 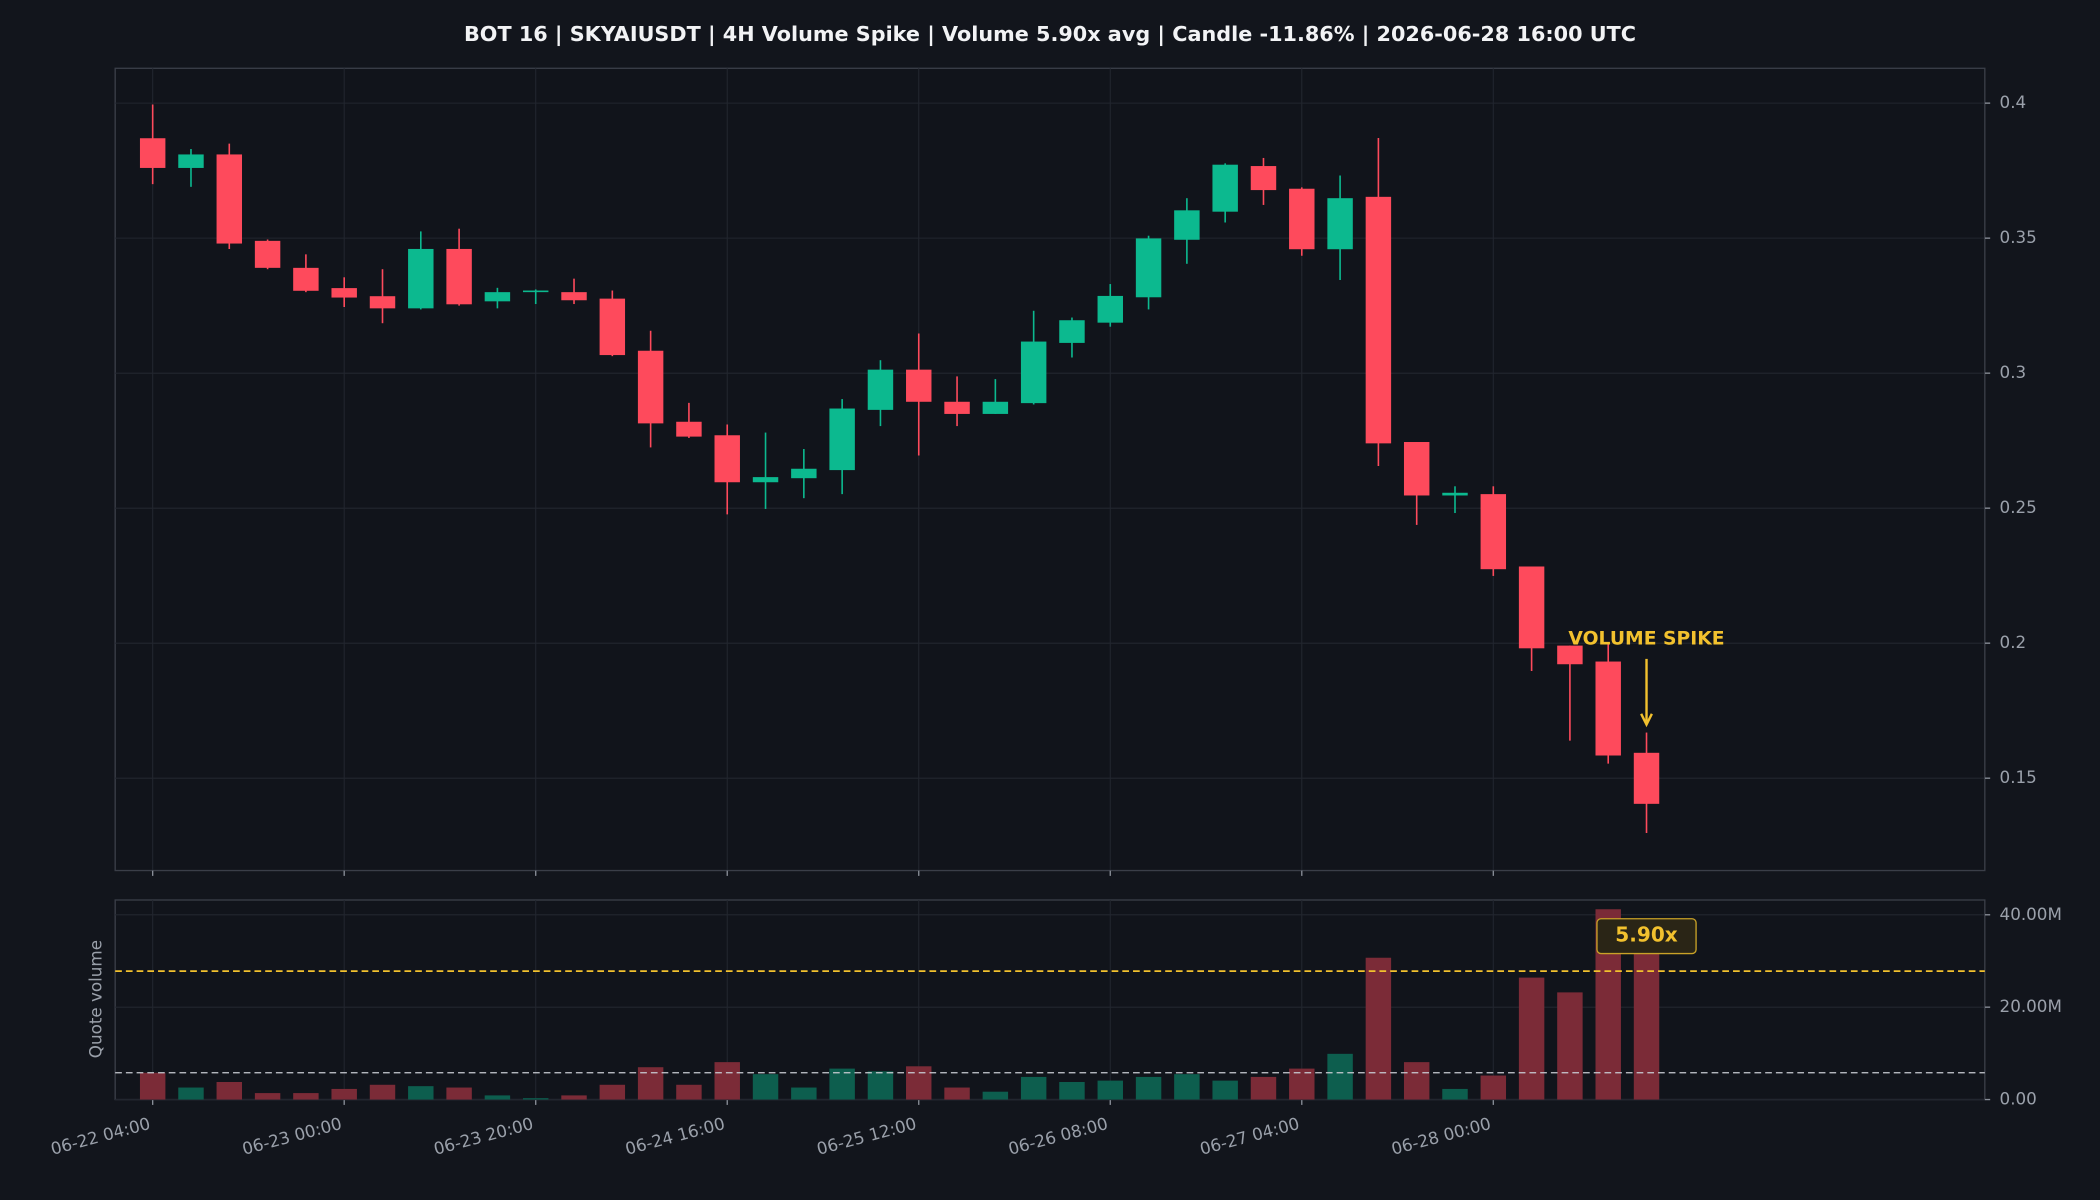 I want to click on y-tick-label: 0.4, so click(x=2013, y=102).